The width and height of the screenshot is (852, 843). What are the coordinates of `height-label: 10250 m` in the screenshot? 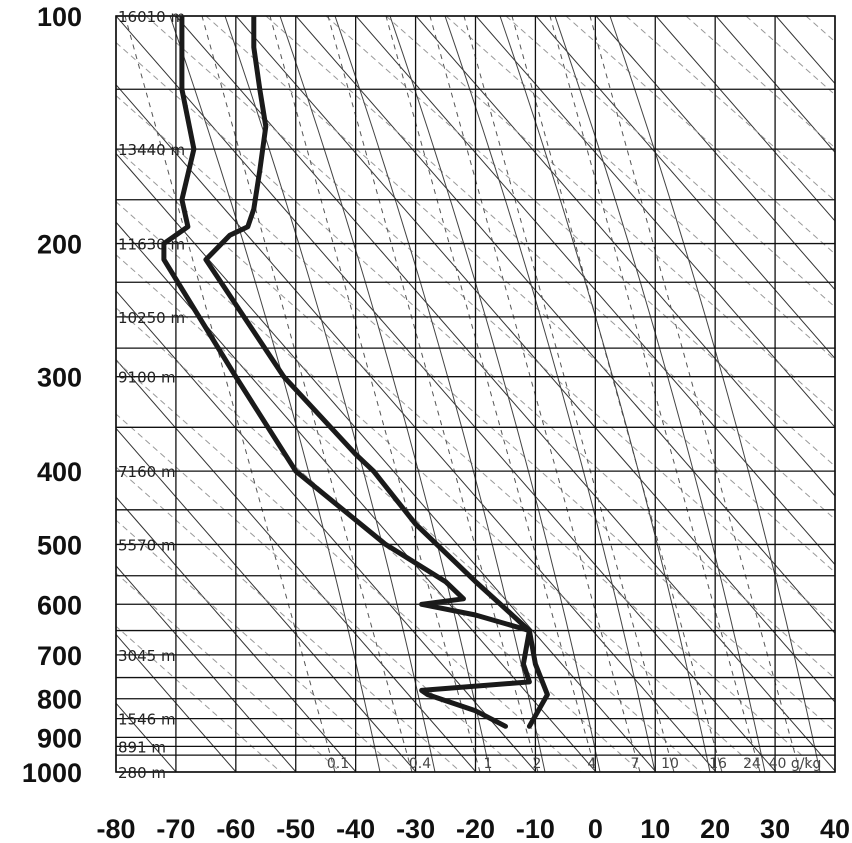 It's located at (151, 318).